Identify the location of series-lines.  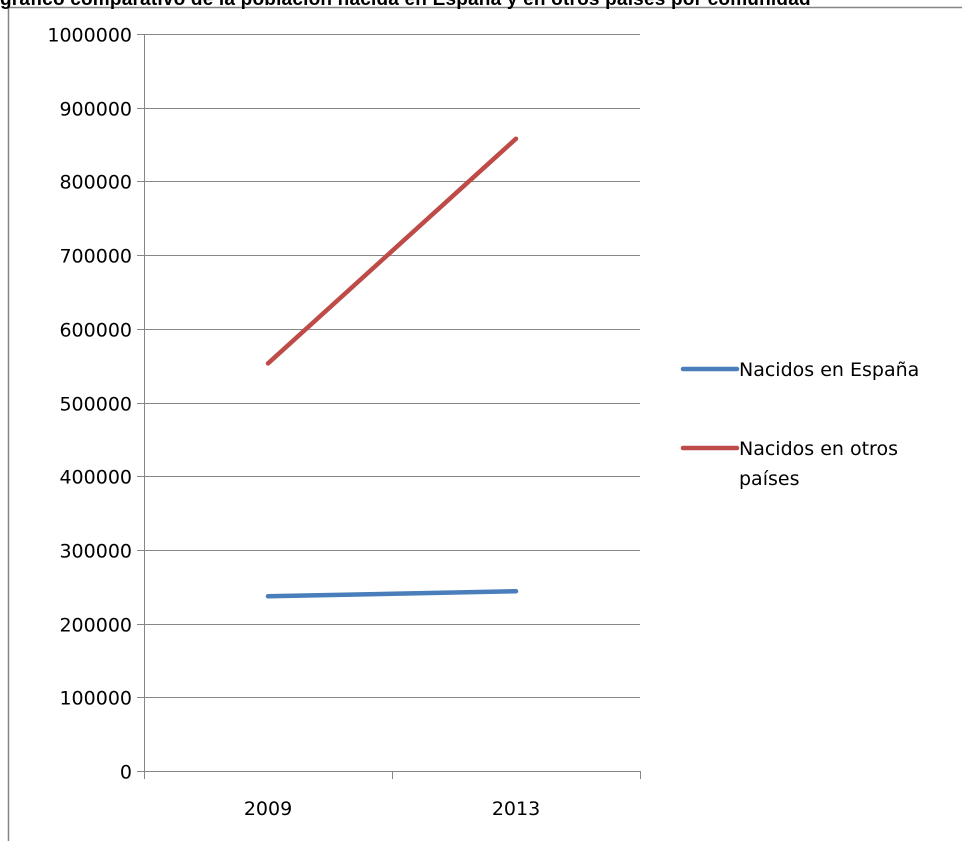
(392, 367).